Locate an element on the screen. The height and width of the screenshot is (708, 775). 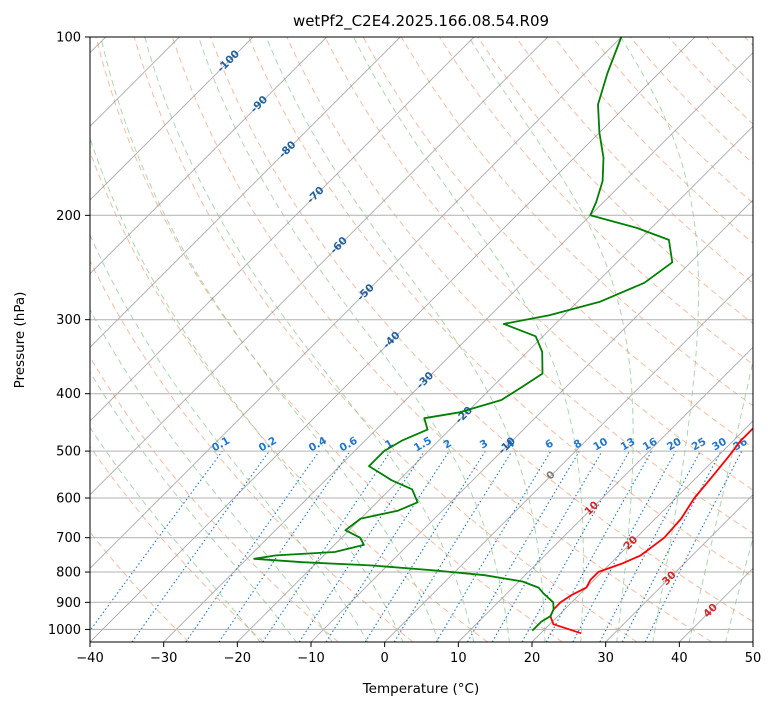
temperature-profile is located at coordinates (651, 531).